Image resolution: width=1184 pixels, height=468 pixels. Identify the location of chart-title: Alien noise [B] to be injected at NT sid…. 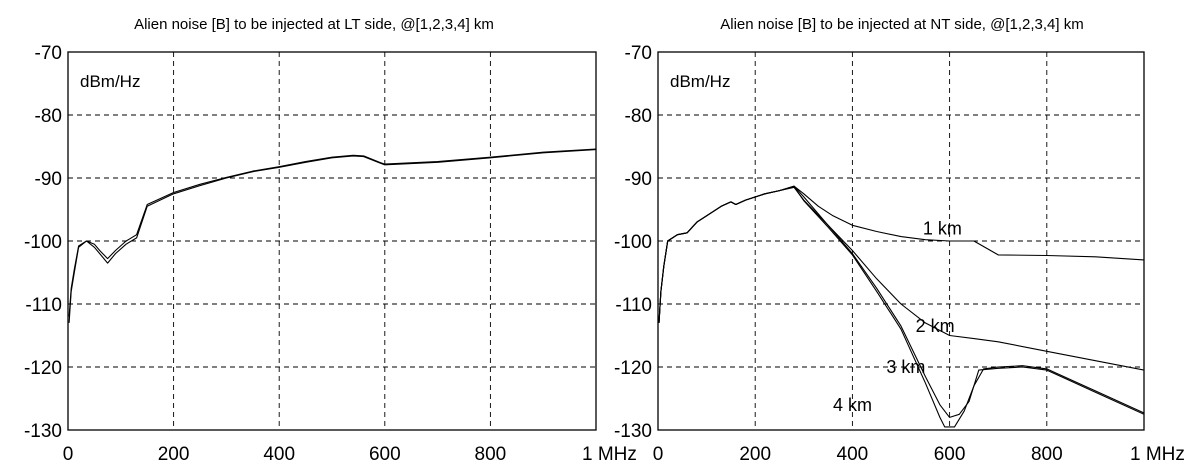
(901, 24).